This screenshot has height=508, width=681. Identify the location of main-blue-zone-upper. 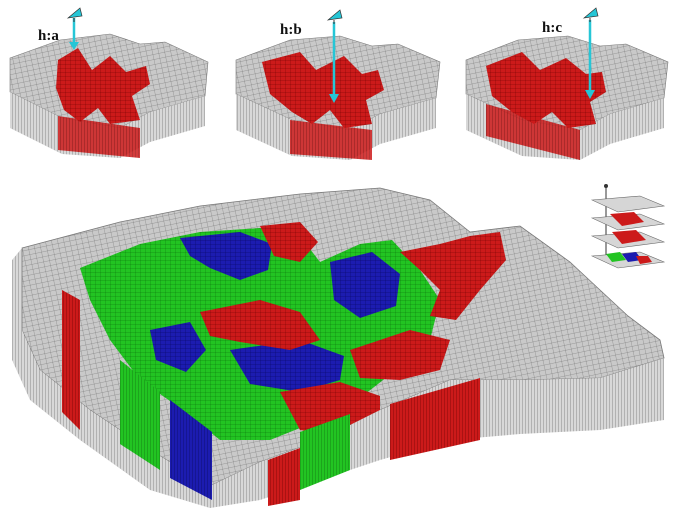
(226, 256).